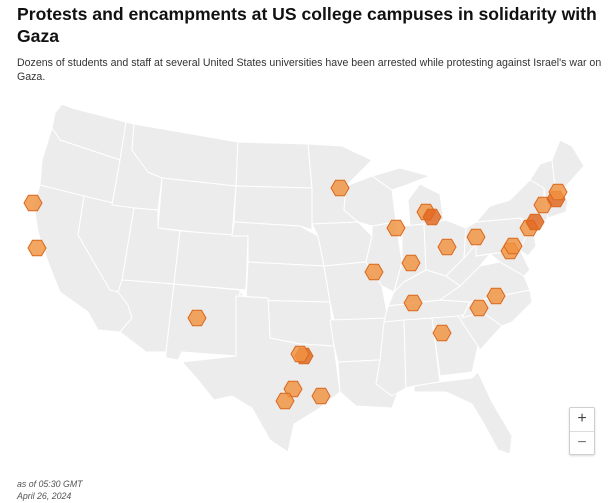 Image resolution: width=616 pixels, height=503 pixels. What do you see at coordinates (44, 496) in the screenshot?
I see `as-of-date: April 26, 2024` at bounding box center [44, 496].